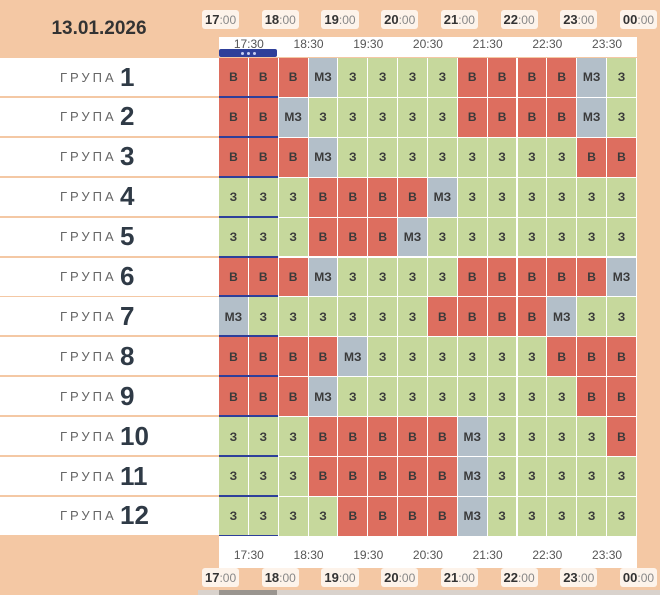 Image resolution: width=660 pixels, height=595 pixels. Describe the element at coordinates (109, 477) in the screenshot. I see `group-label-11: ГРУПА 11` at that location.